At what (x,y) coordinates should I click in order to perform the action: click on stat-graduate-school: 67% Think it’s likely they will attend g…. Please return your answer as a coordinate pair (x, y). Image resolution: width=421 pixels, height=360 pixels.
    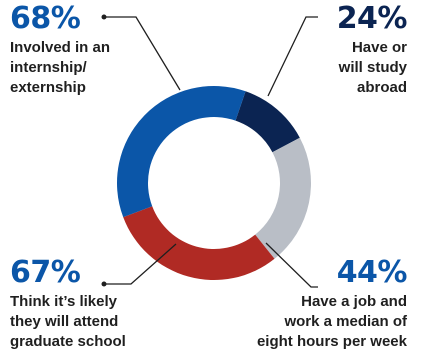
    Looking at the image, I should click on (68, 305).